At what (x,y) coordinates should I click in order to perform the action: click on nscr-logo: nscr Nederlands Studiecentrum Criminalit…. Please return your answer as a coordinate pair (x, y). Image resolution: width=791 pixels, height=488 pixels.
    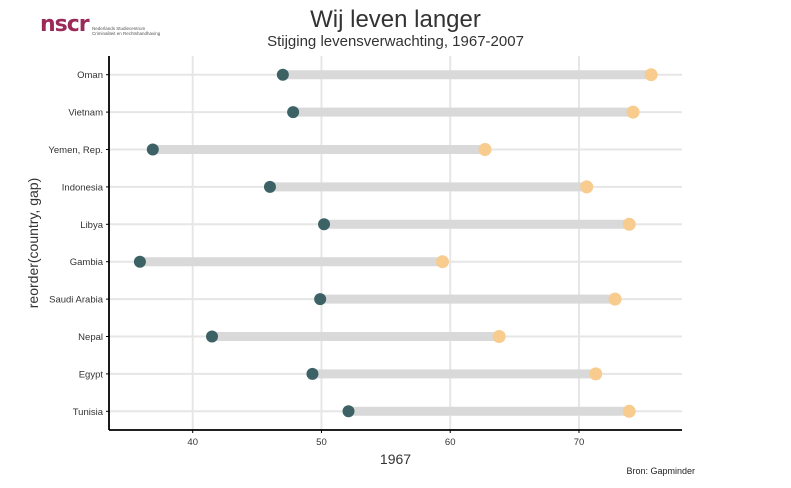
    Looking at the image, I should click on (105, 28).